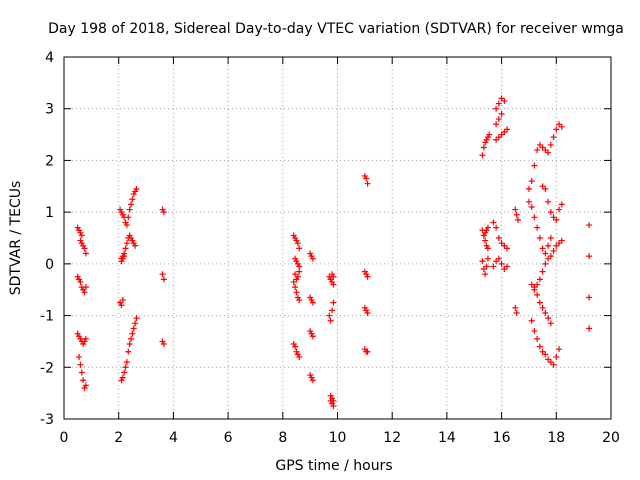 This screenshot has width=640, height=480. What do you see at coordinates (49, 213) in the screenshot?
I see `y-tick-label: 1` at bounding box center [49, 213].